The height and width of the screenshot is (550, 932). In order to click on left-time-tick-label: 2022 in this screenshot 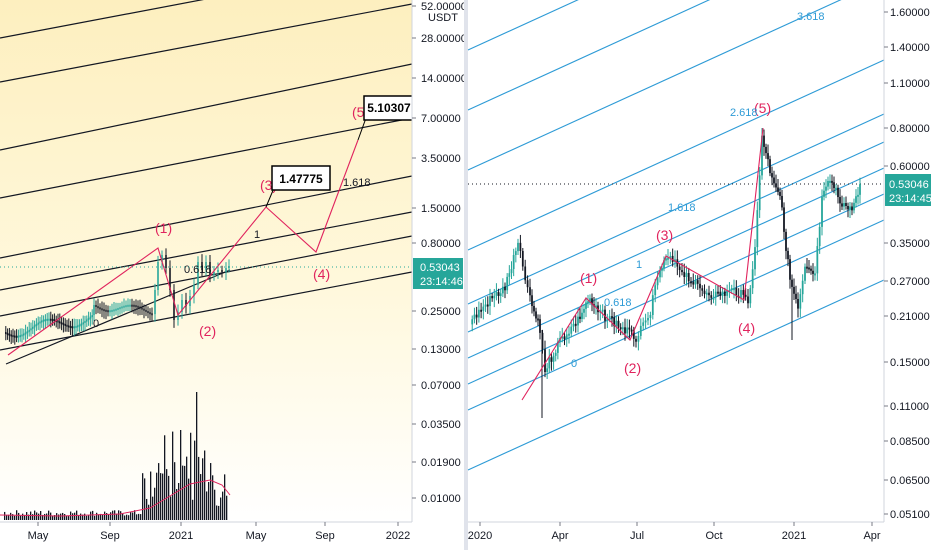, I will do `click(398, 536)`.